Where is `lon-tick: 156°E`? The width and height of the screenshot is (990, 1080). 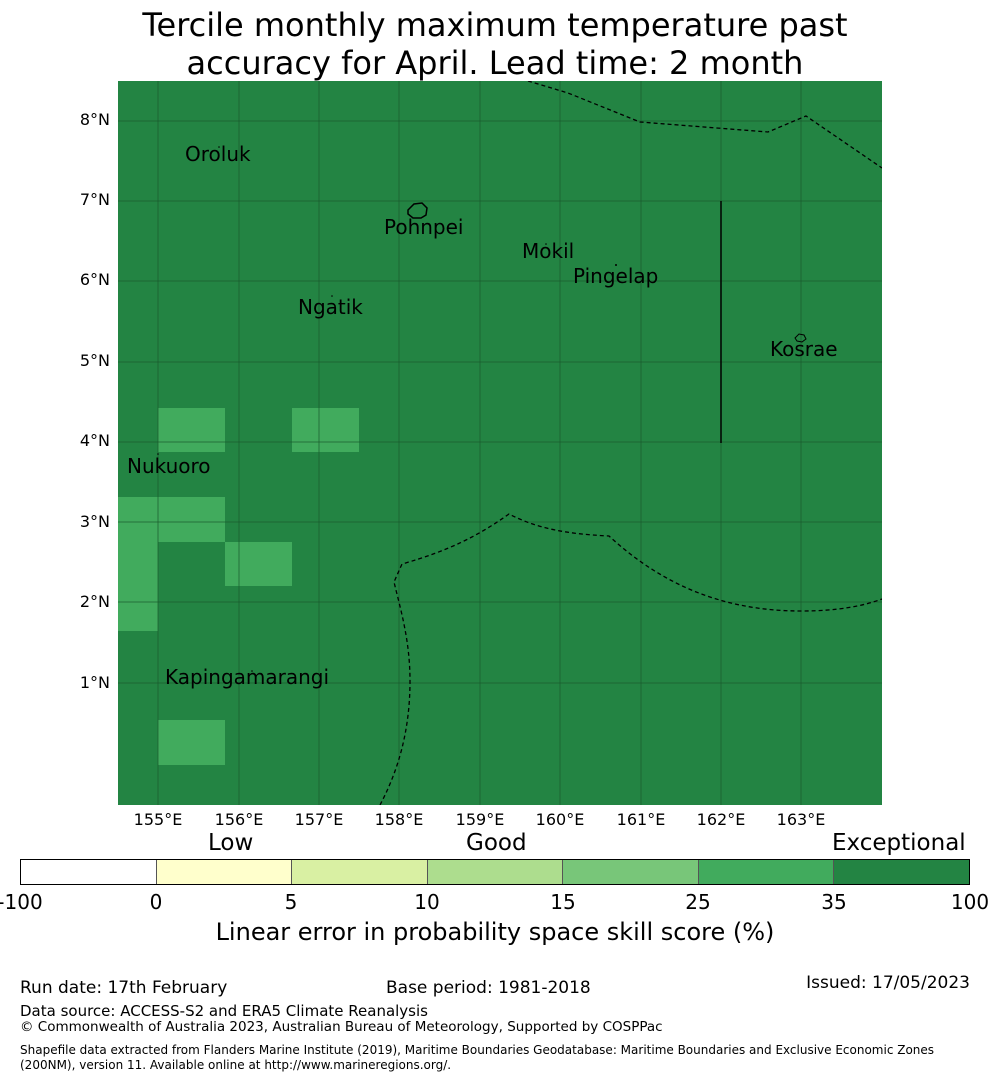
lon-tick: 156°E is located at coordinates (239, 819).